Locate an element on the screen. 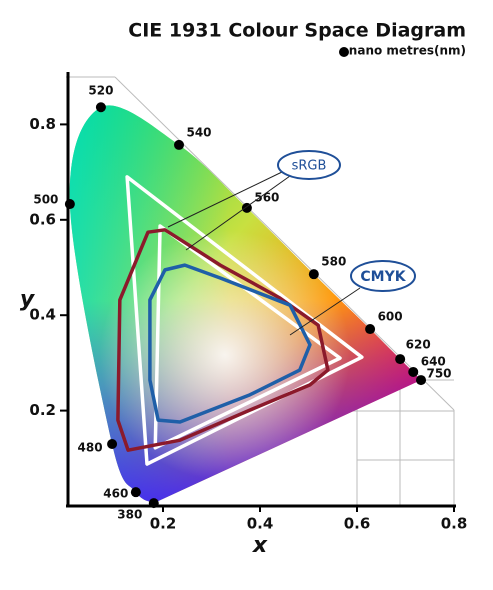  y-tick-label: 0.2 is located at coordinates (42, 410).